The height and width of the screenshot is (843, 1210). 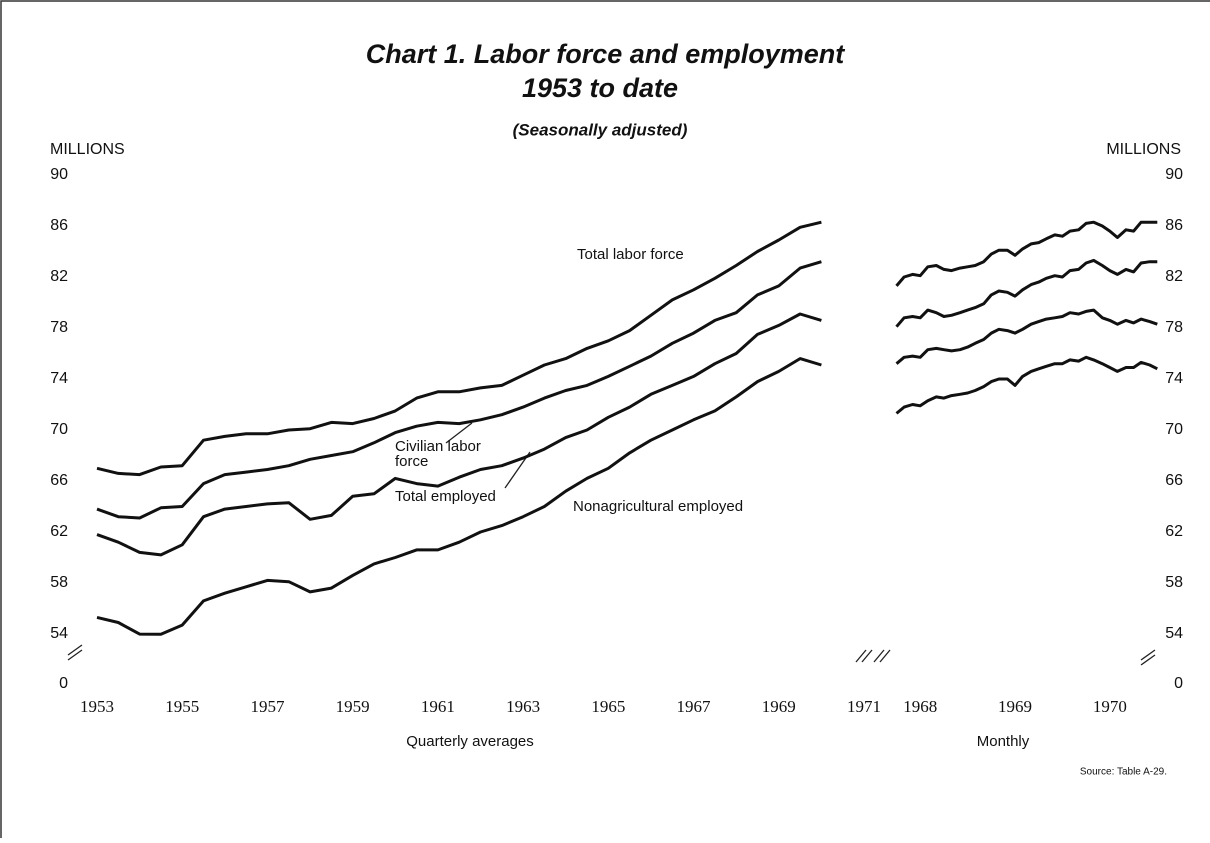 I want to click on x-tick-label: 1961, so click(x=438, y=706).